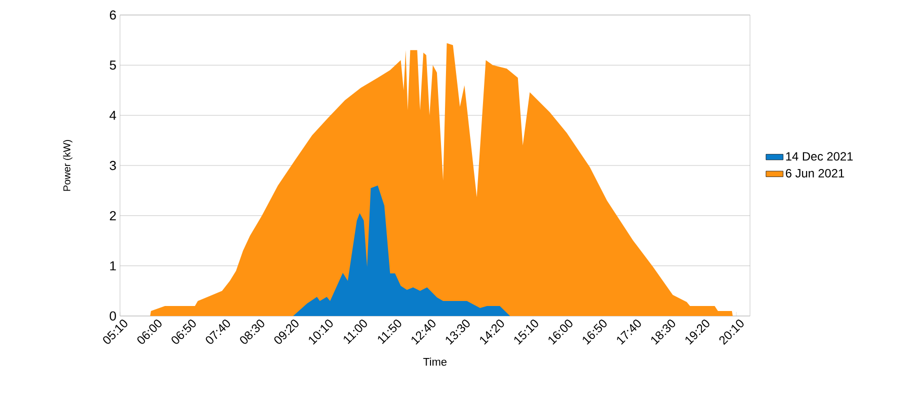 The width and height of the screenshot is (908, 412). I want to click on legend-label: 14 Dec 2021, so click(819, 156).